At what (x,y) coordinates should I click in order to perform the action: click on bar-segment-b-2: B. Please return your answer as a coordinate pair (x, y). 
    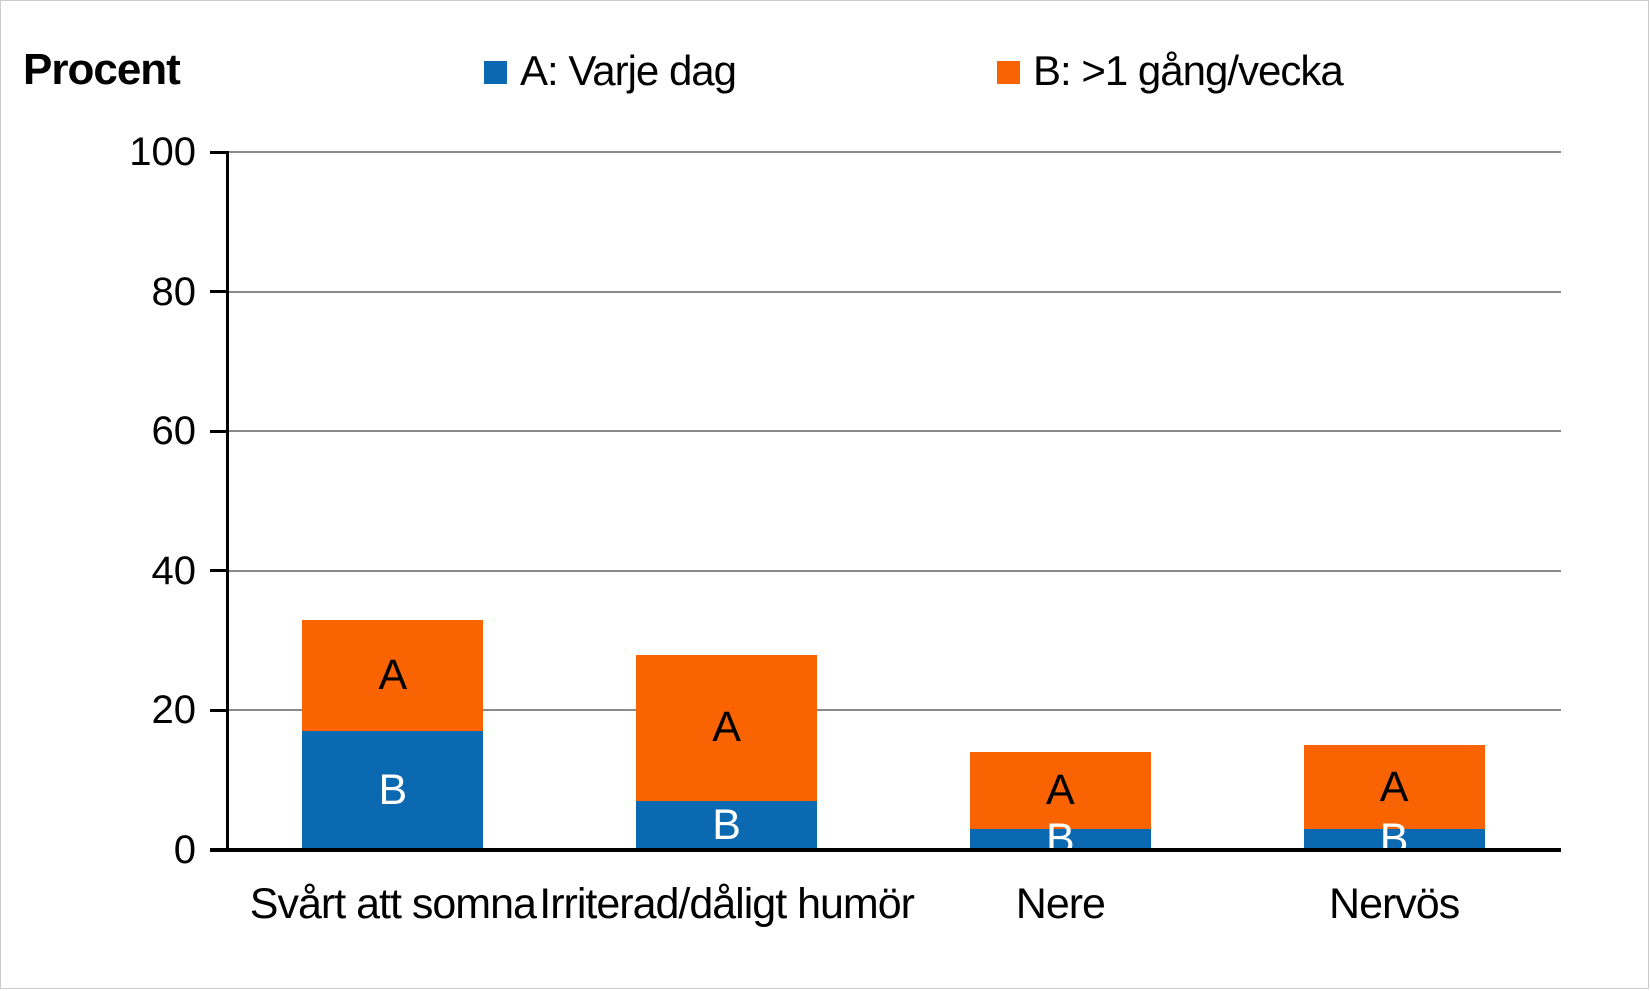
    Looking at the image, I should click on (727, 825).